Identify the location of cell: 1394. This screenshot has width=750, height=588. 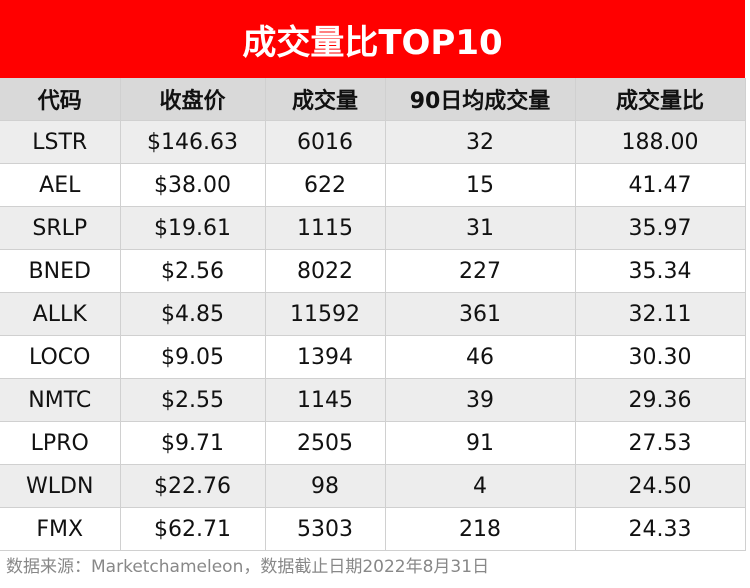
(325, 357).